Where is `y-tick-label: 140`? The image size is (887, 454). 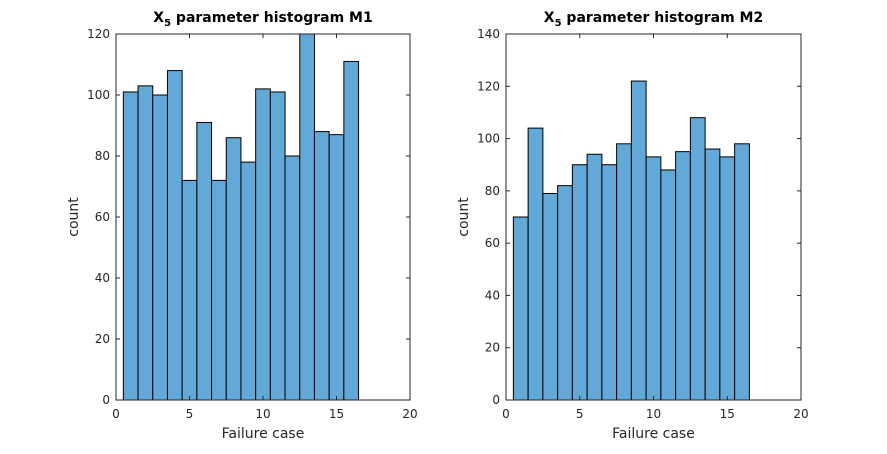 y-tick-label: 140 is located at coordinates (488, 34).